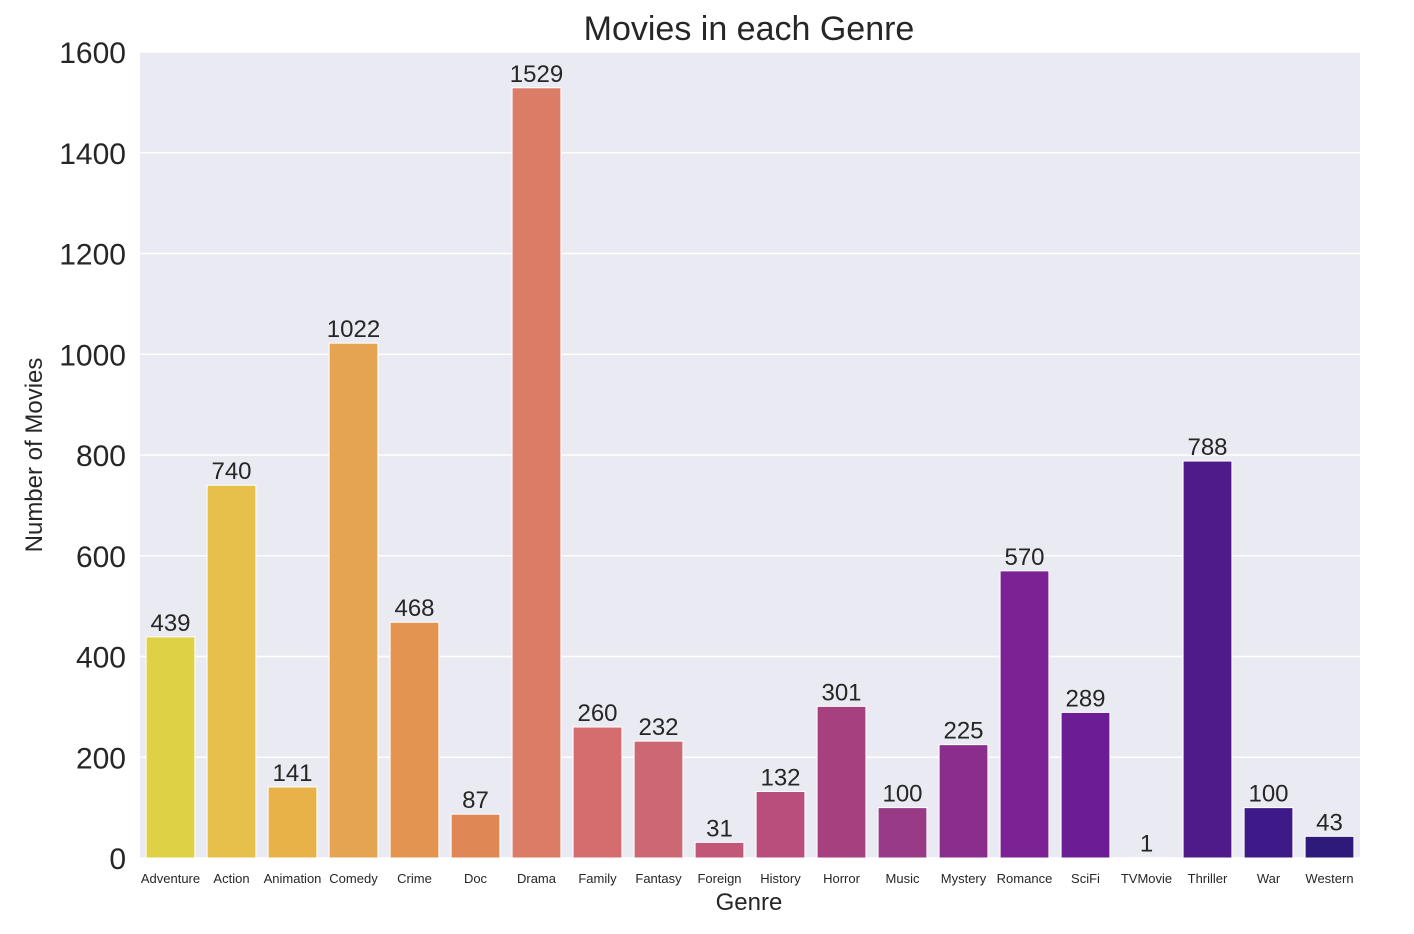 The width and height of the screenshot is (1414, 934). What do you see at coordinates (353, 329) in the screenshot?
I see `bar-value-label: 1022` at bounding box center [353, 329].